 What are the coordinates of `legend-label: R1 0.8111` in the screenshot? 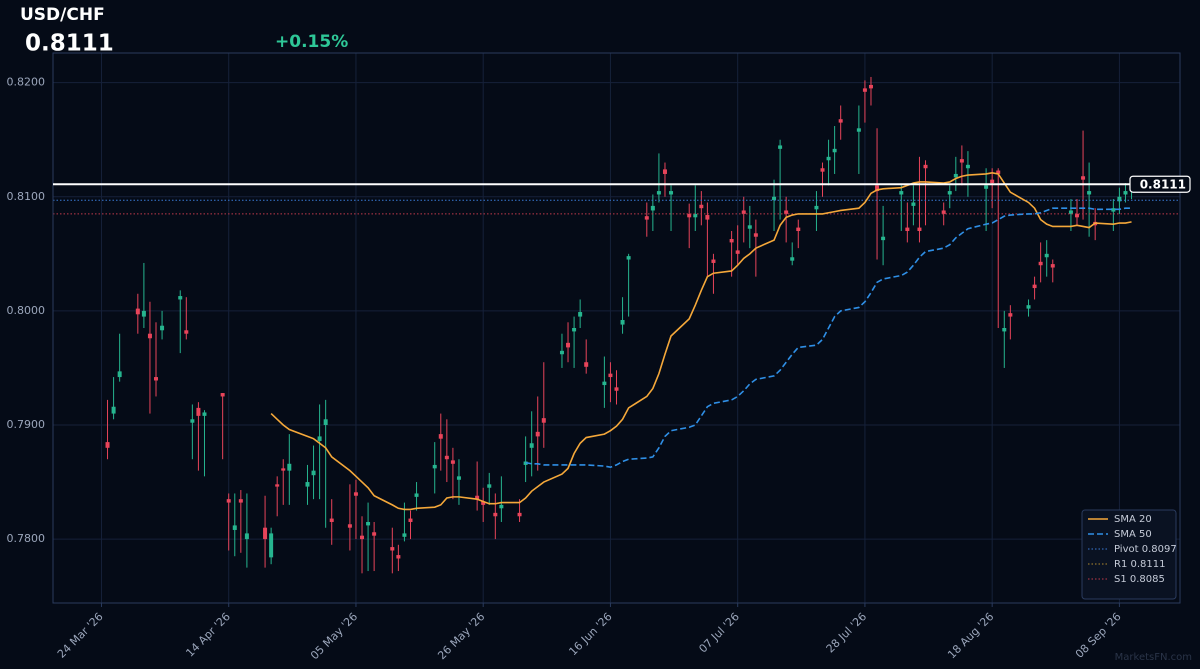 It's located at (1139, 564).